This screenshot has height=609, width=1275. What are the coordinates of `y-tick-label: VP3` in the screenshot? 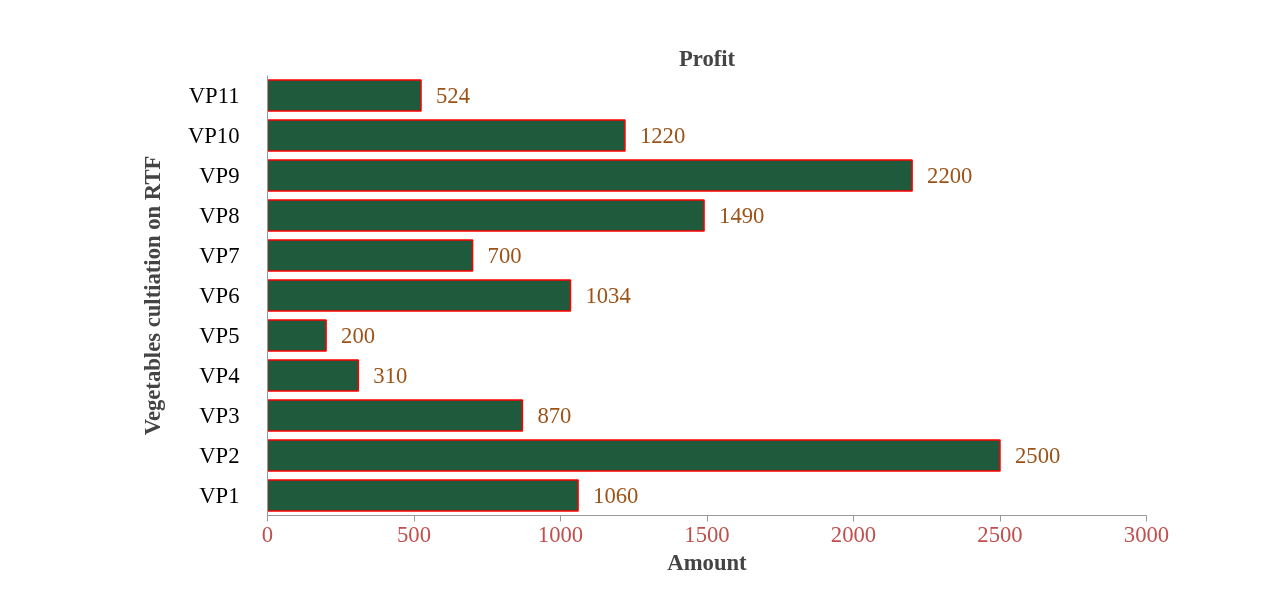 It's located at (219, 415).